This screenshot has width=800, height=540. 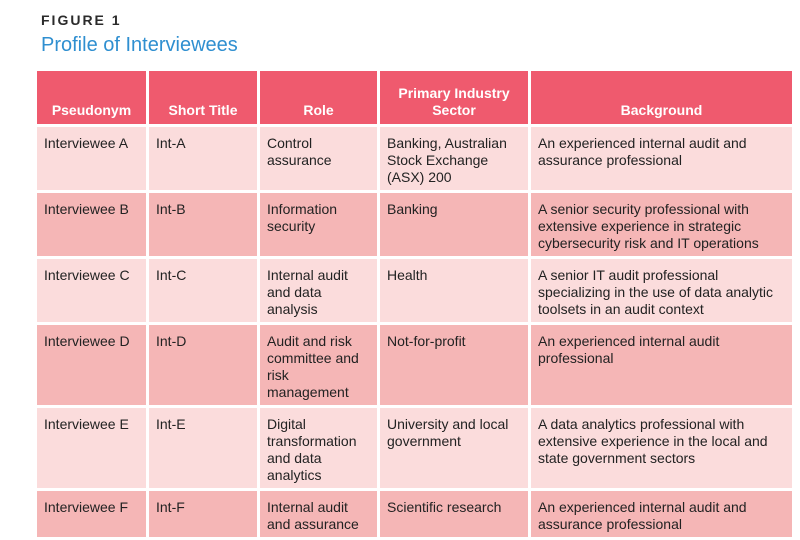 What do you see at coordinates (661, 99) in the screenshot?
I see `header-background: Background` at bounding box center [661, 99].